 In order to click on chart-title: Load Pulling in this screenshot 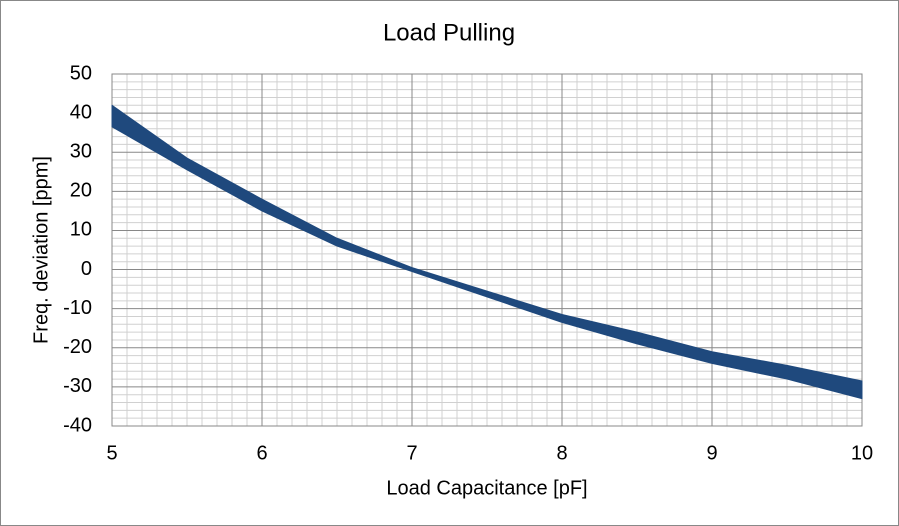, I will do `click(449, 32)`.